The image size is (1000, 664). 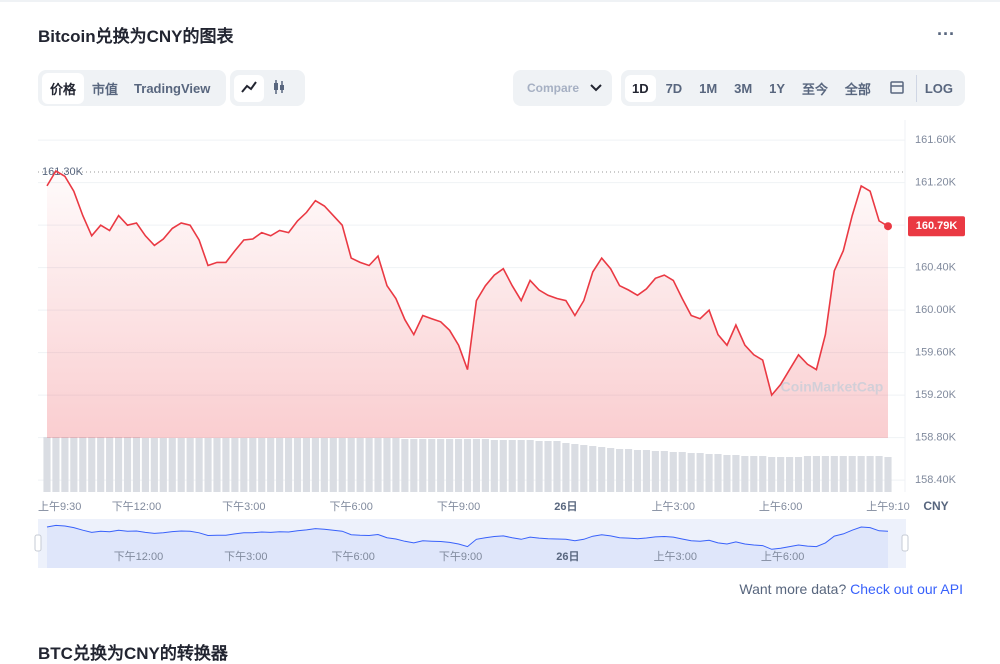 What do you see at coordinates (708, 88) in the screenshot?
I see `range-button: 1M` at bounding box center [708, 88].